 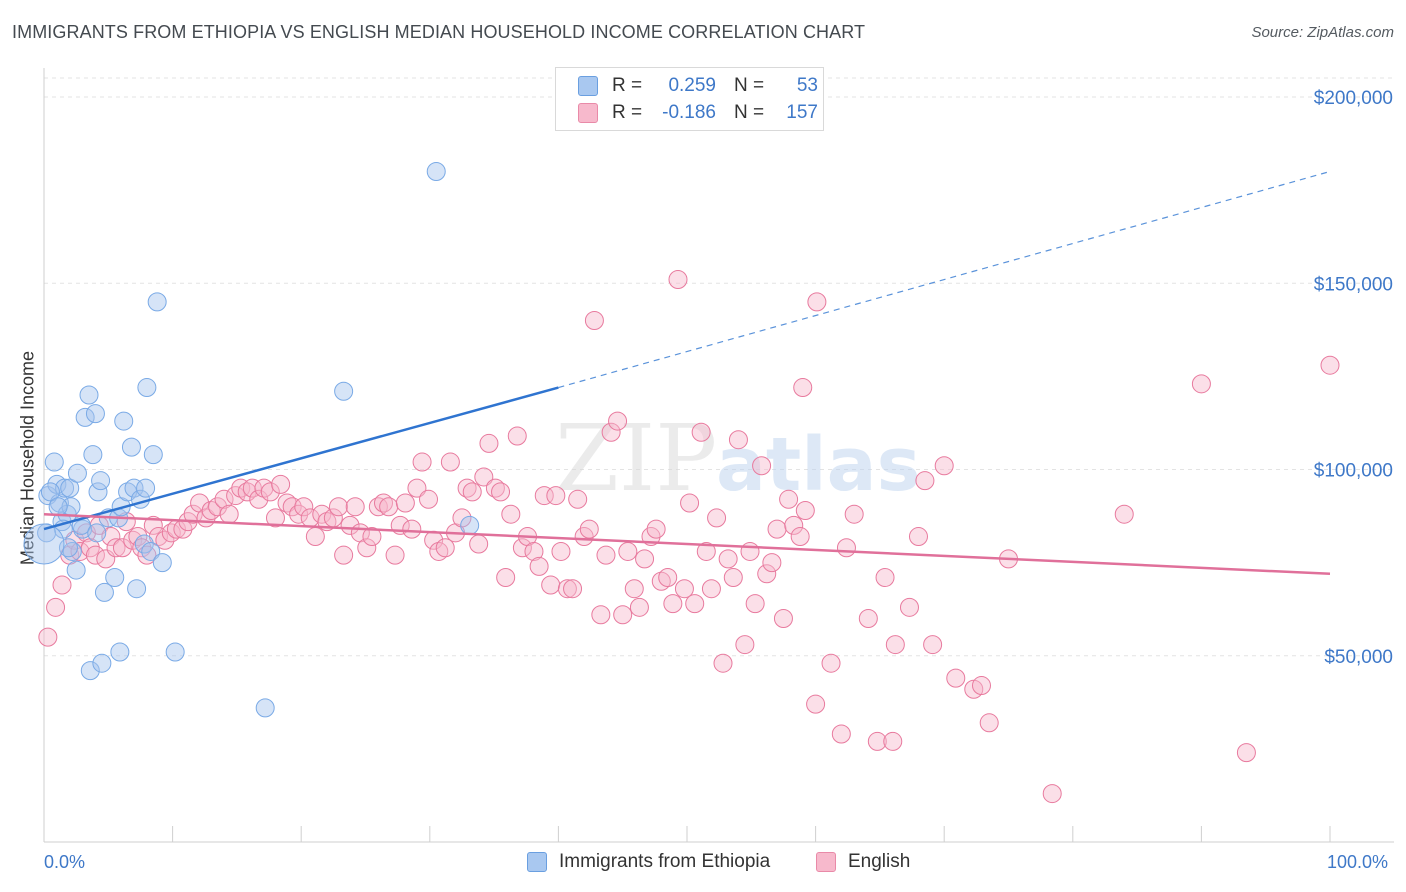 What do you see at coordinates (1353, 284) in the screenshot?
I see `y-tick-label: $150,000` at bounding box center [1353, 284].